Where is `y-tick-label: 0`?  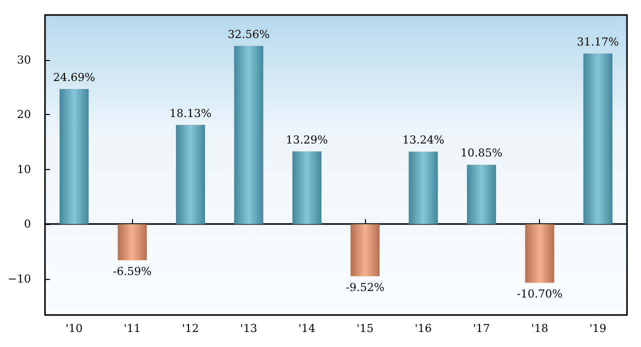
y-tick-label: 0 is located at coordinates (27, 224).